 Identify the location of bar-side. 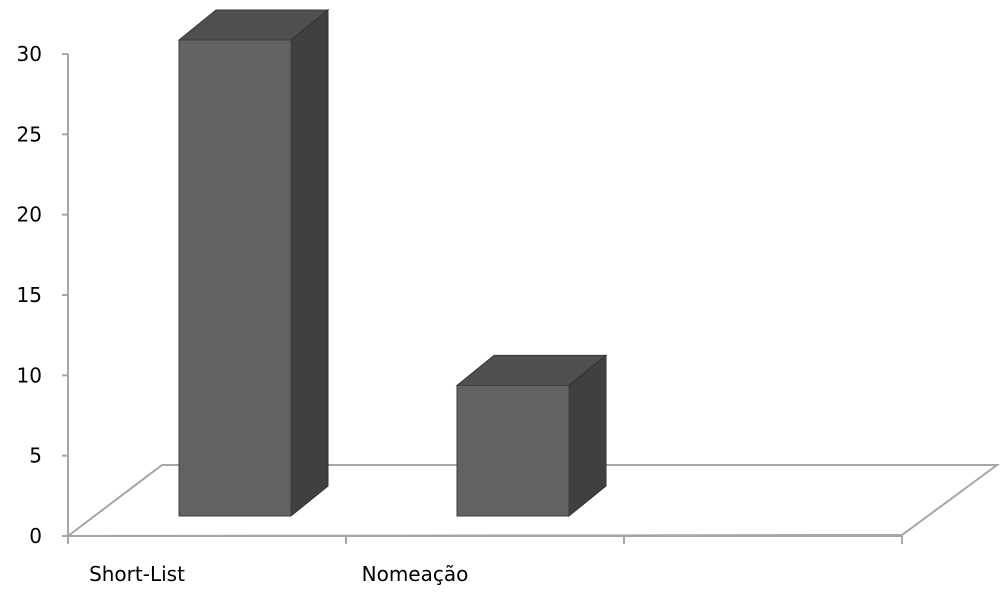
(309, 263).